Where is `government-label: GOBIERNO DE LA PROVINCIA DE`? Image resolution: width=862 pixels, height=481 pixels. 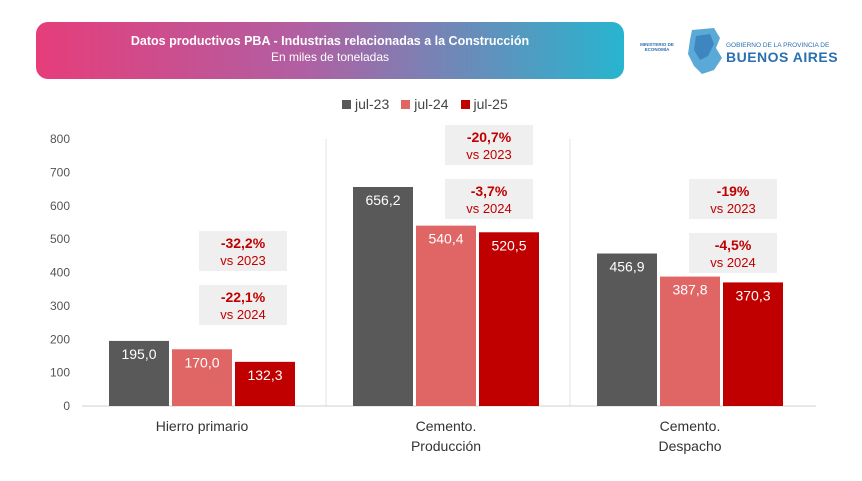
government-label: GOBIERNO DE LA PROVINCIA DE is located at coordinates (778, 45).